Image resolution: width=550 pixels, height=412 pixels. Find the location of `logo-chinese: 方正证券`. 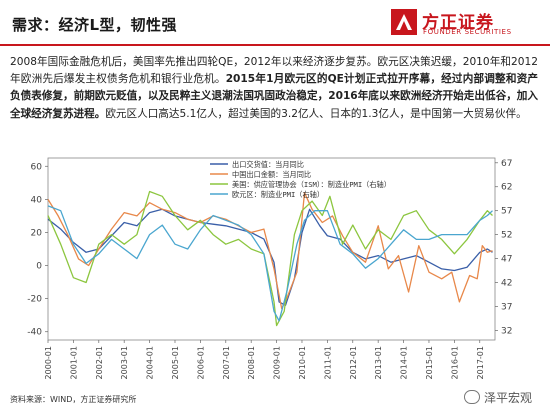

logo-chinese: 方正证券 is located at coordinates (458, 23).